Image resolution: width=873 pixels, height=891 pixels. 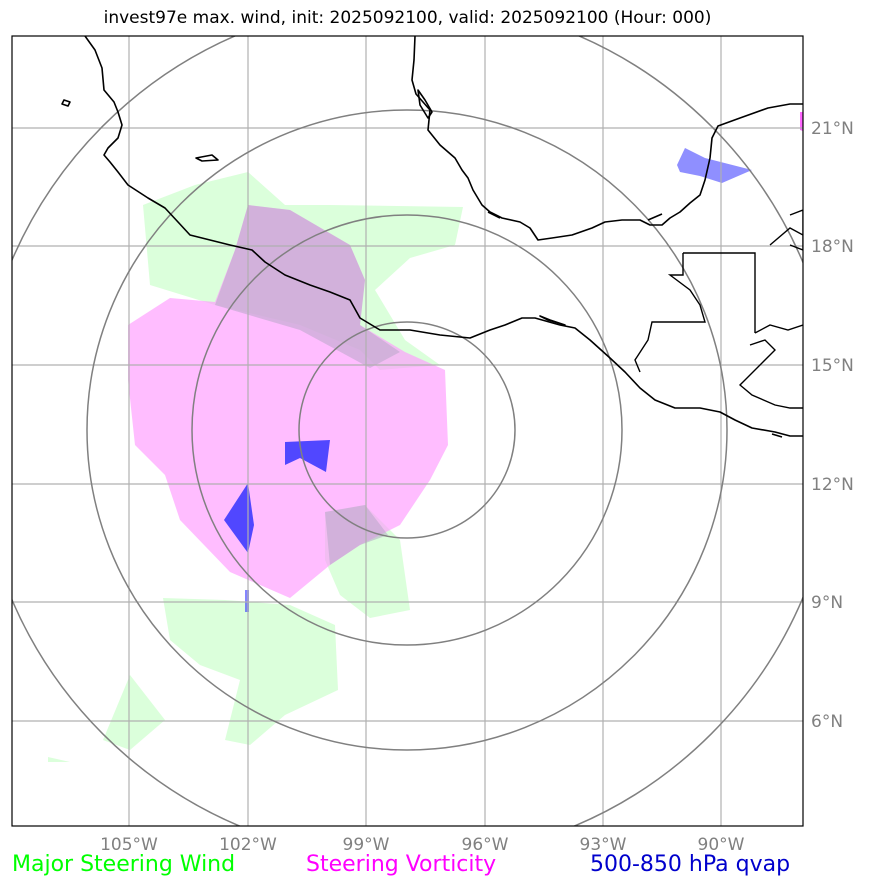 I want to click on lon-tick-90w: 90°W, so click(x=721, y=845).